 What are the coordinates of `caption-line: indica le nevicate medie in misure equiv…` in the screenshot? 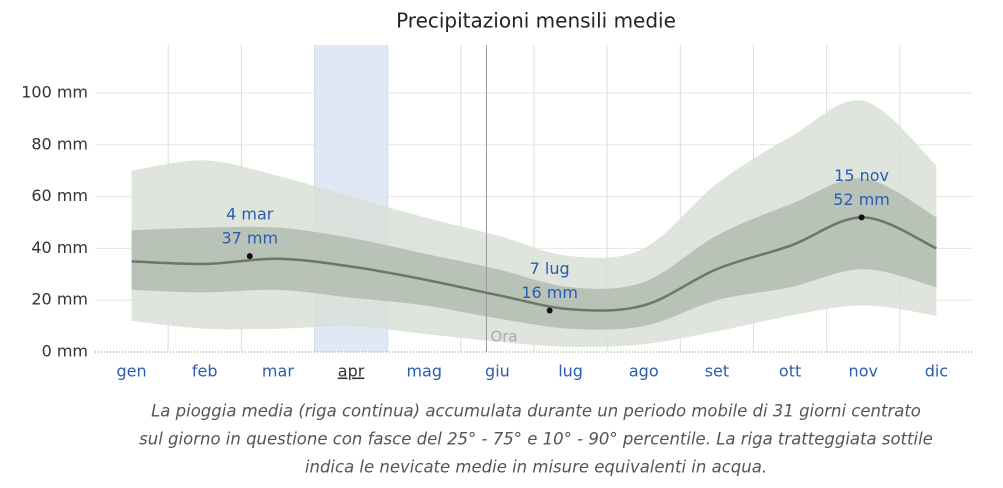 It's located at (536, 467).